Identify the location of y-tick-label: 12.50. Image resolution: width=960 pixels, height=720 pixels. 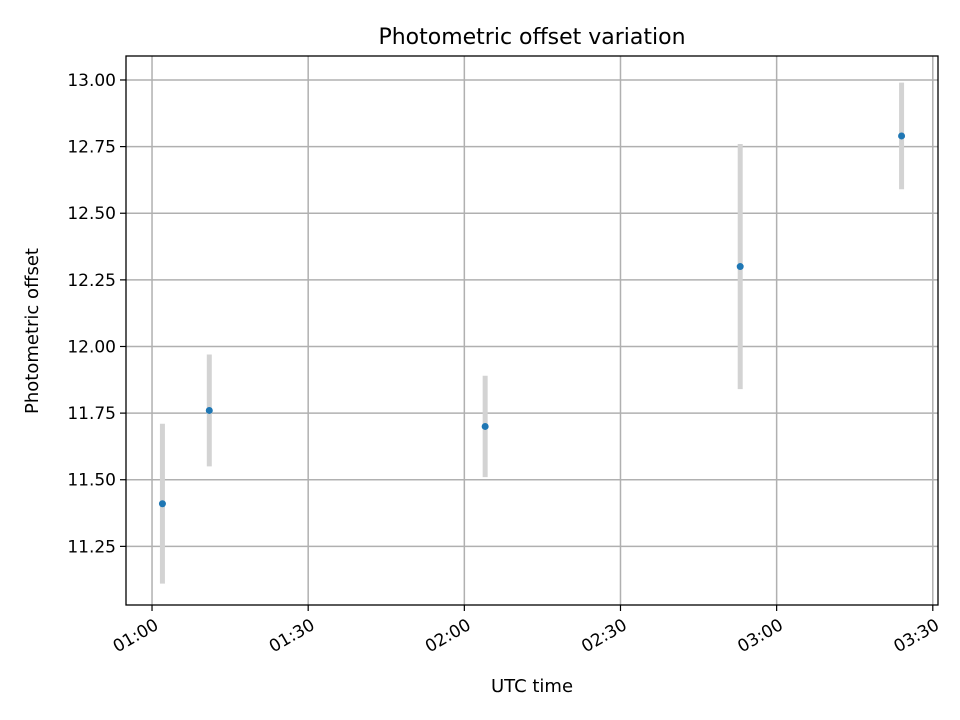
(91, 214).